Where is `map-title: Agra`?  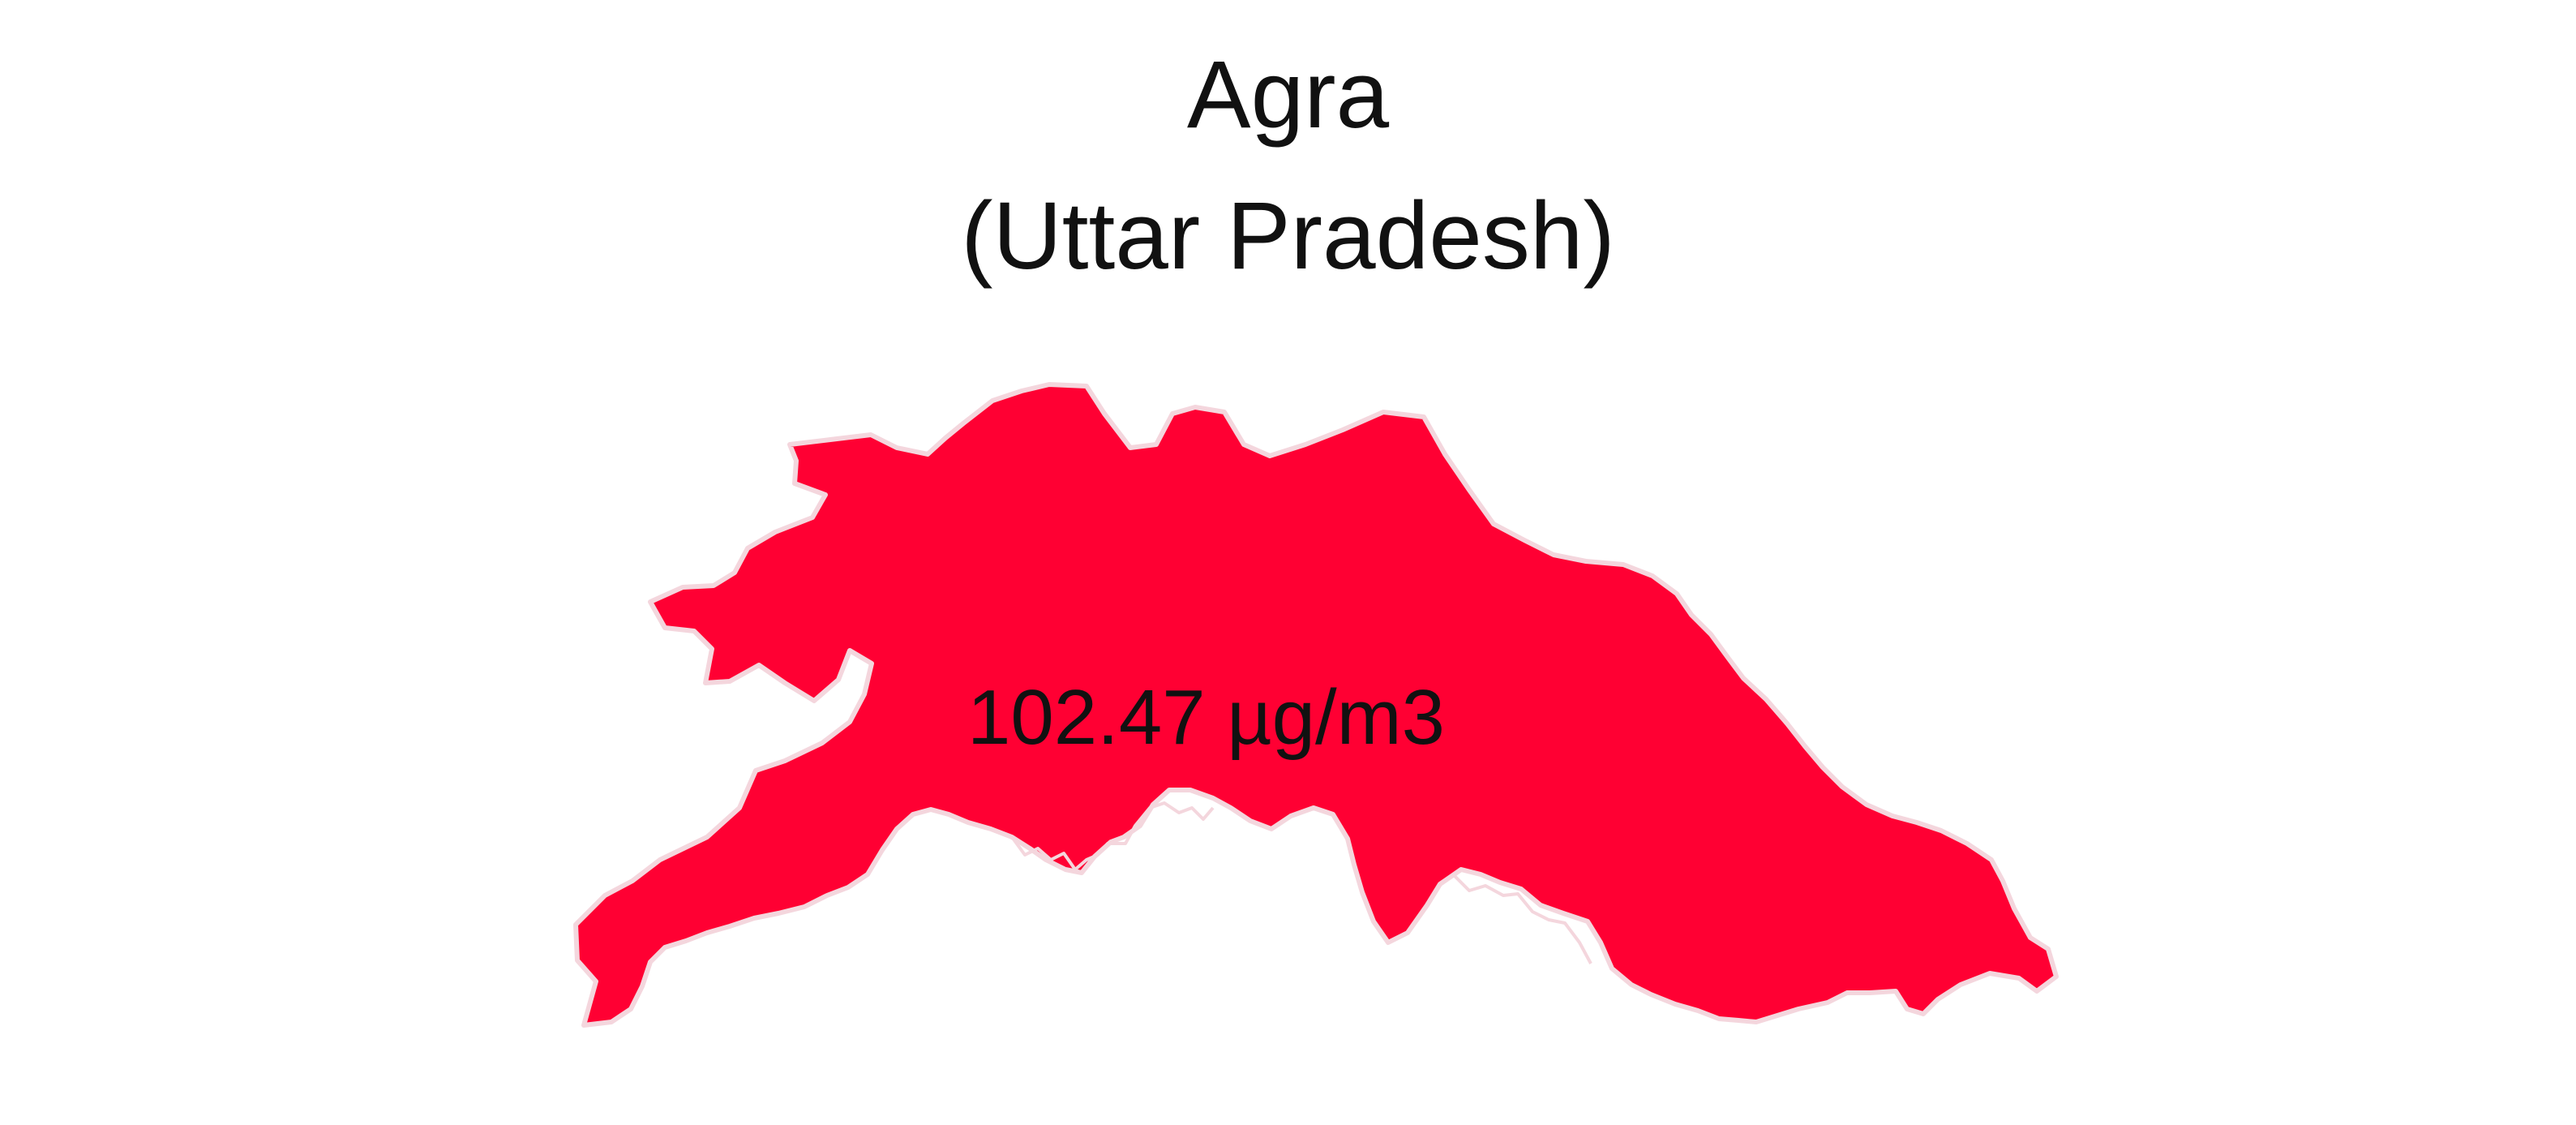 map-title: Agra is located at coordinates (1288, 95).